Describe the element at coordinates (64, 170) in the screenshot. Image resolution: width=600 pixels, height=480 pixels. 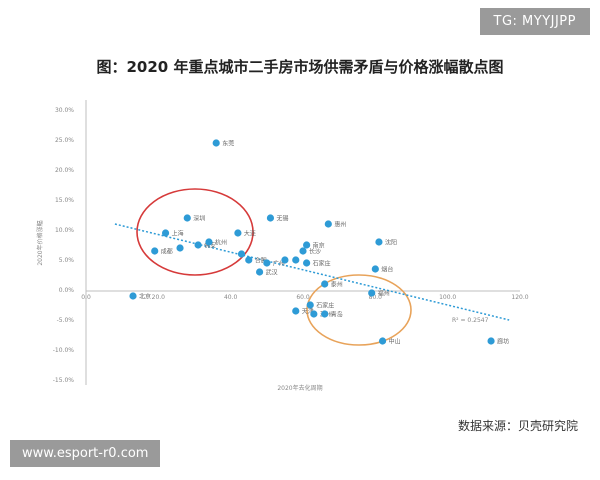
I see `y-tick-label: 20.0%` at that location.